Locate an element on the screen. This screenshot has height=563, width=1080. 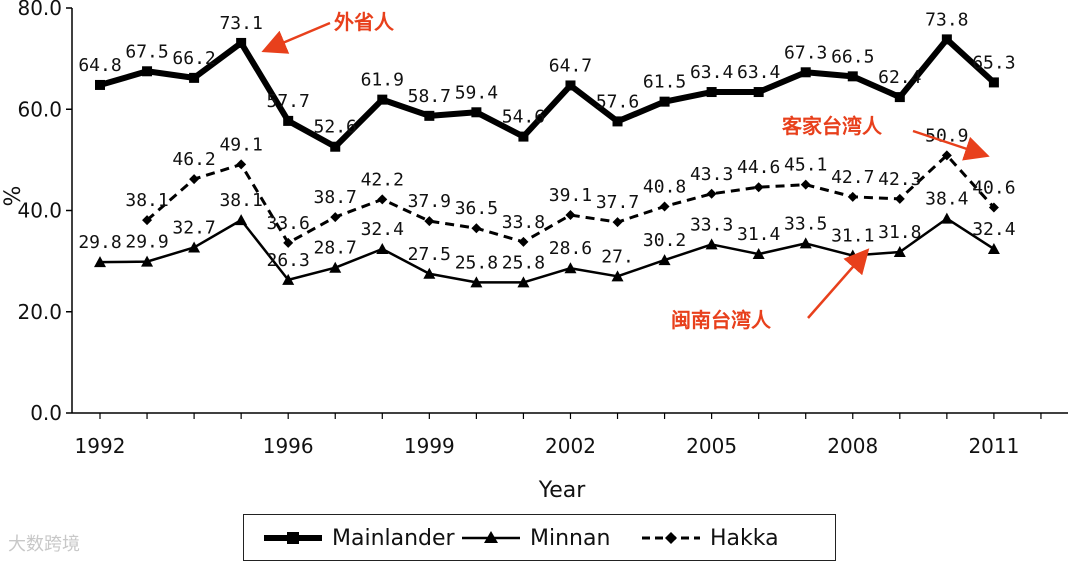
data-label-mainlander: 57.7 is located at coordinates (288, 101).